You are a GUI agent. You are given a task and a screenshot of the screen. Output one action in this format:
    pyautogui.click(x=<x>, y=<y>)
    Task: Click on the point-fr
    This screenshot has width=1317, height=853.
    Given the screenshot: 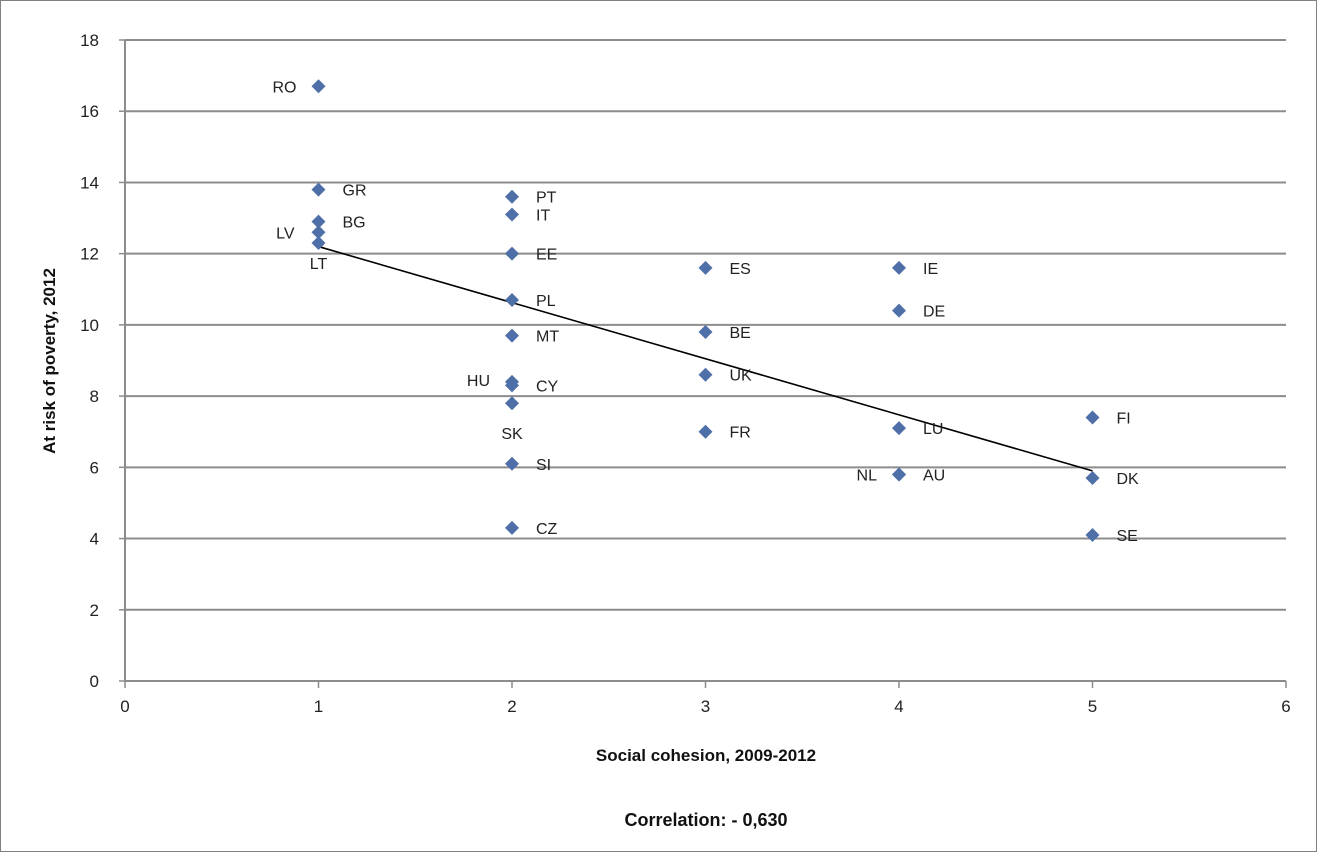 What is the action you would take?
    pyautogui.click(x=705, y=431)
    